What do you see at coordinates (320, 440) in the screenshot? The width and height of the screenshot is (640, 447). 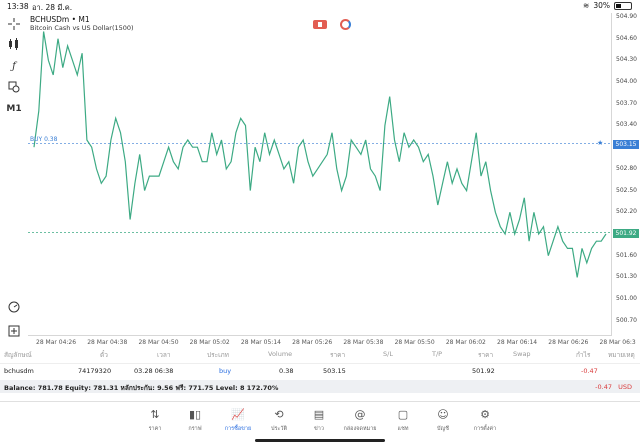 I see `home-indicator` at bounding box center [320, 440].